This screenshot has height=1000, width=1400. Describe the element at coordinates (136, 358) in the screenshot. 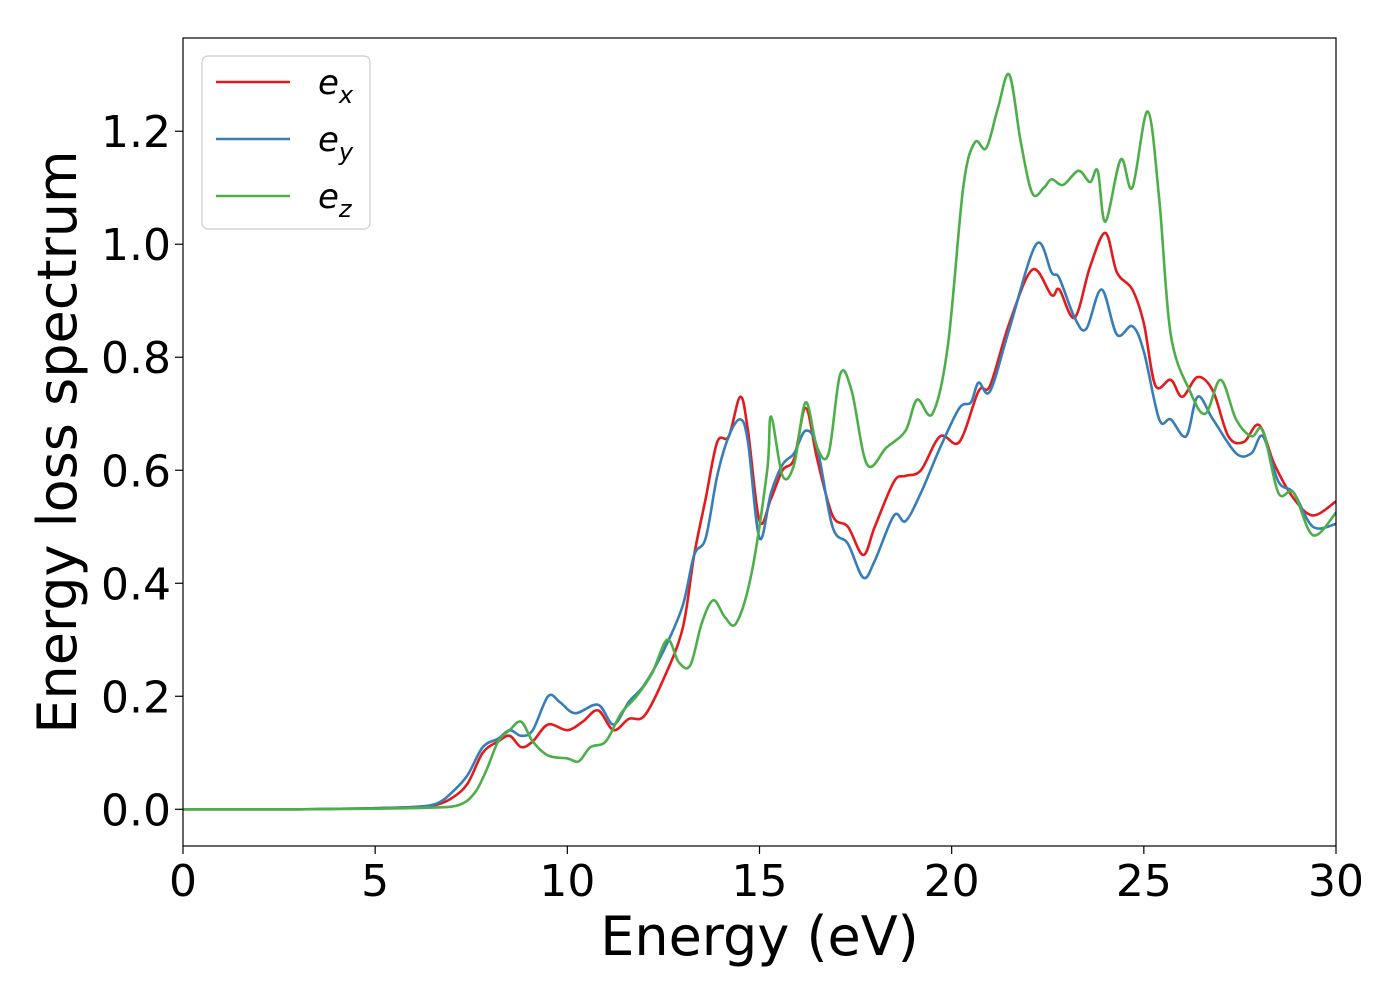

I see `y-tick-label: 0.8` at that location.